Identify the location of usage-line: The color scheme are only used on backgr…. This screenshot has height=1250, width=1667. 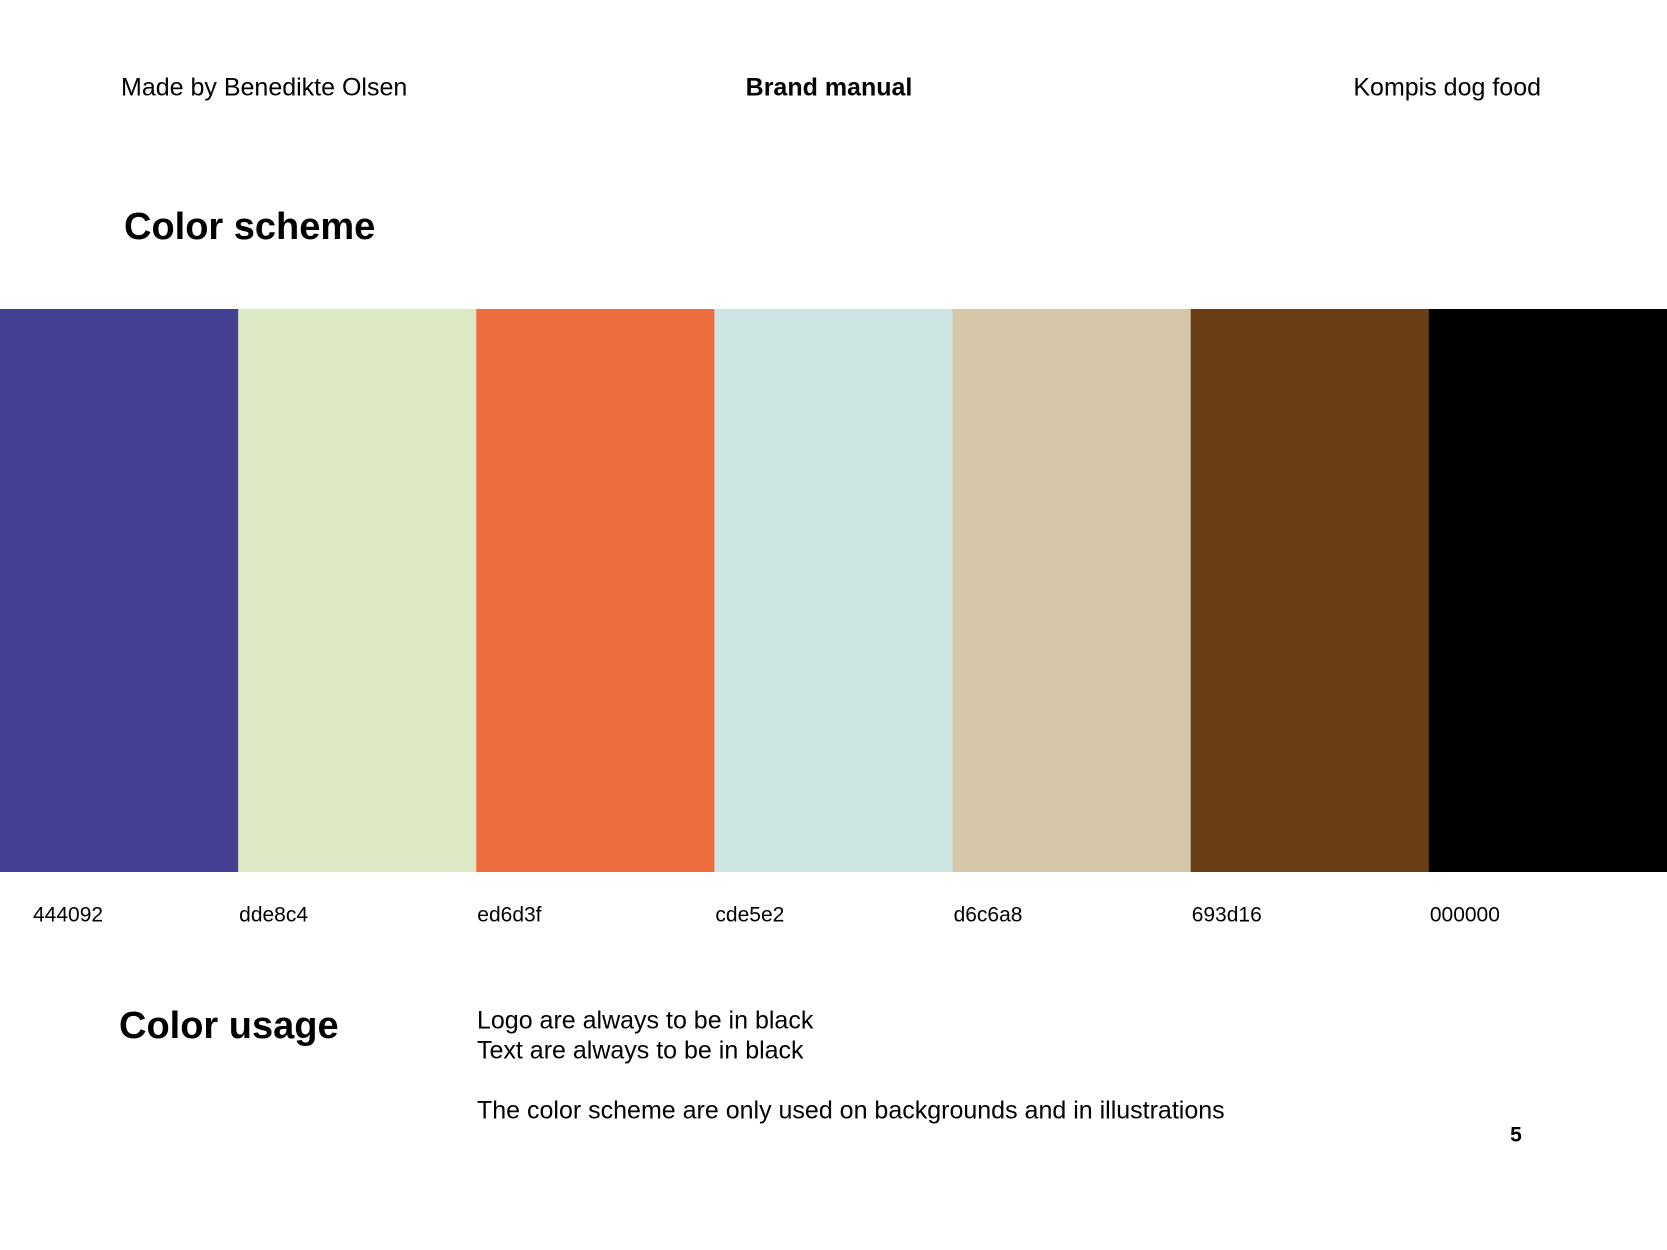
(851, 1111).